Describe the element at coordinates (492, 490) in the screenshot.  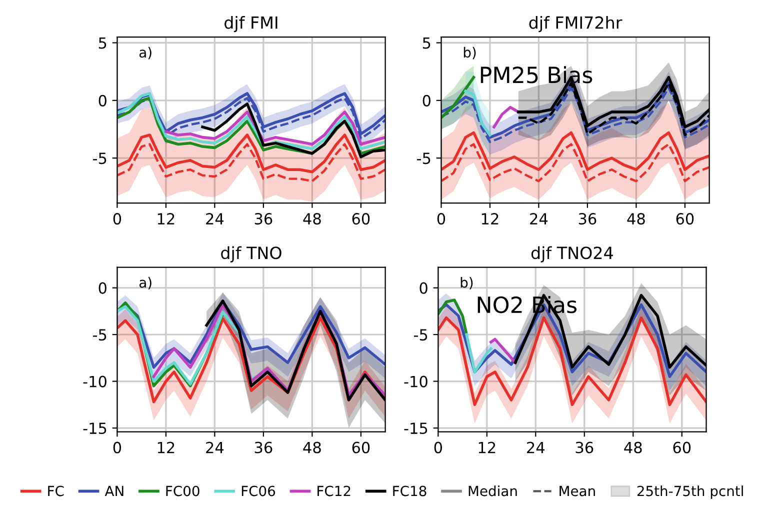
I see `text: Median` at that location.